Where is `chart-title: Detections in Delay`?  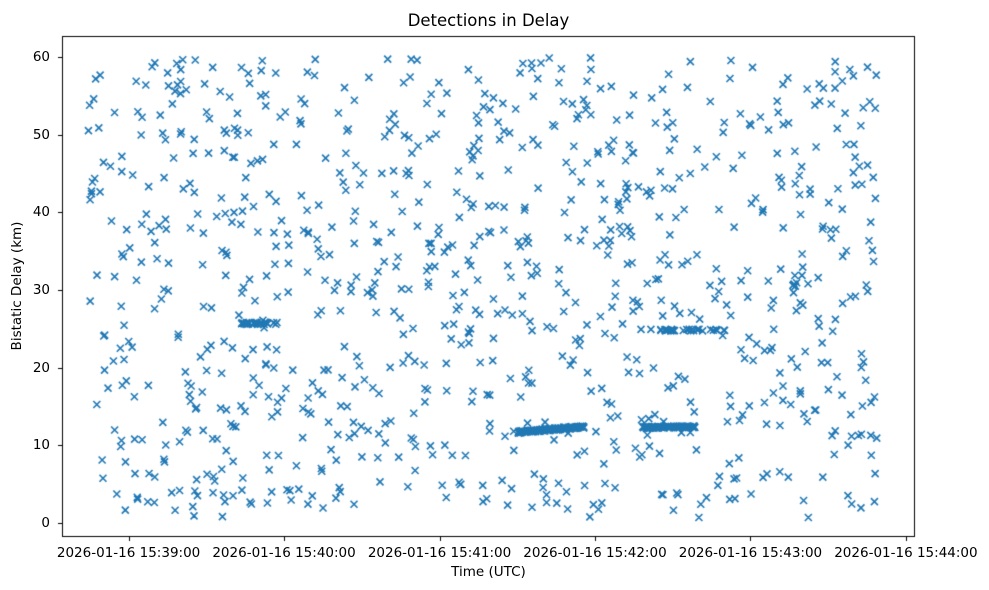
chart-title: Detections in Delay is located at coordinates (488, 20).